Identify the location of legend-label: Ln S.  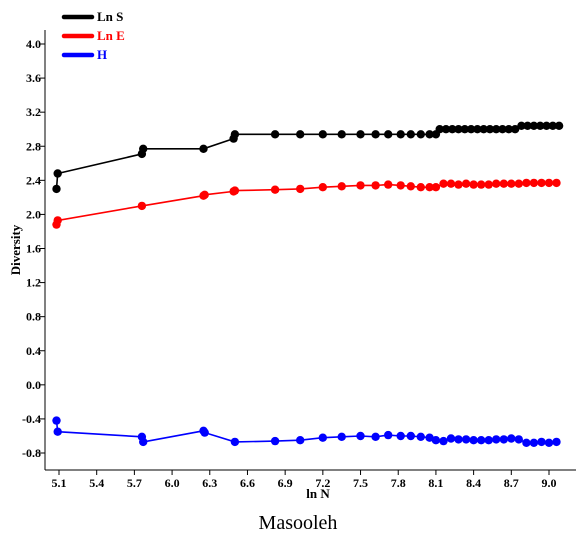
(110, 16).